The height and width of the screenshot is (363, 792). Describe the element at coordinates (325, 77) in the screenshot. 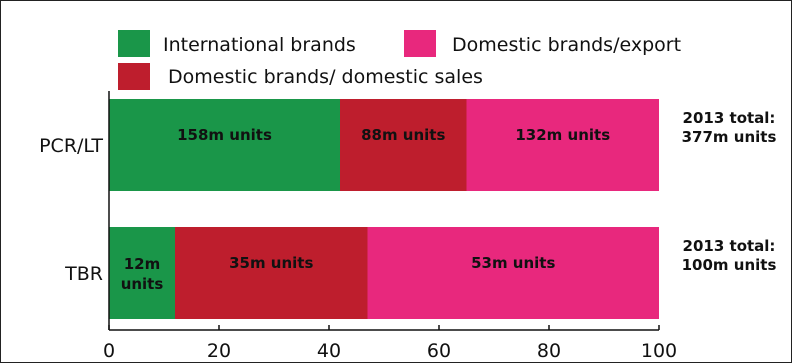

I see `legend-label-domestic-sales: Domestic brands/ domestic sales` at that location.